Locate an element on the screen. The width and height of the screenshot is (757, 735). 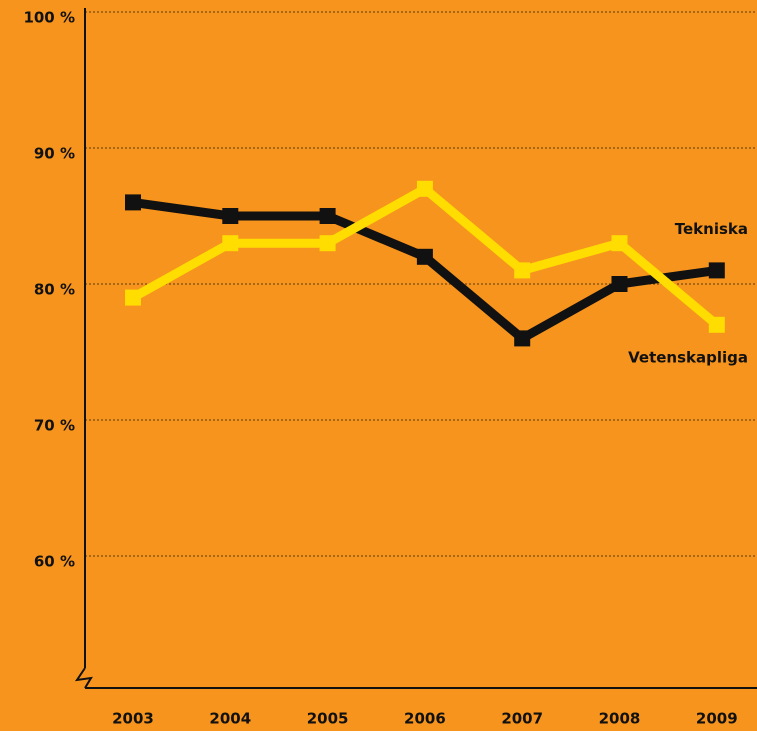
y-tick-label: 80 % is located at coordinates (54, 290).